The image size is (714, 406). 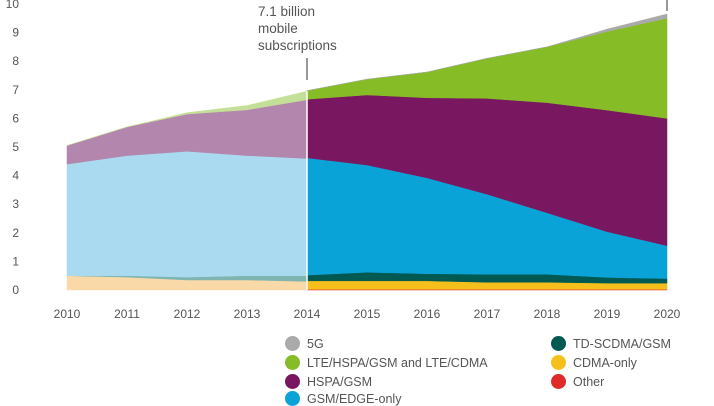 I want to click on x-tick-label: 2011, so click(x=127, y=314).